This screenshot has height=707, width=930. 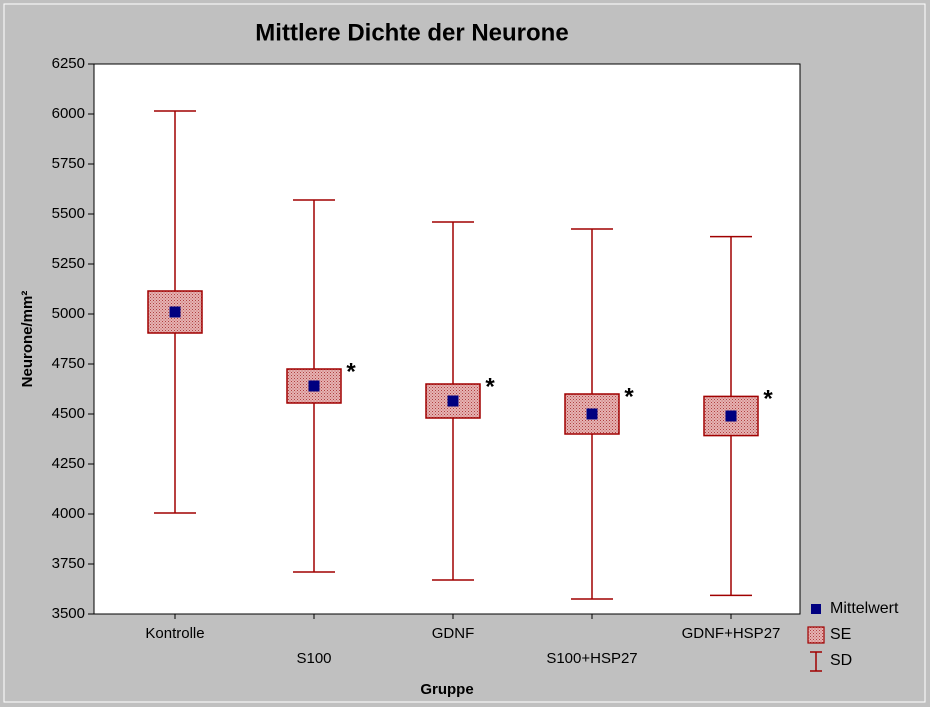 What do you see at coordinates (731, 633) in the screenshot?
I see `x-tick-label: GDNF+HSP27` at bounding box center [731, 633].